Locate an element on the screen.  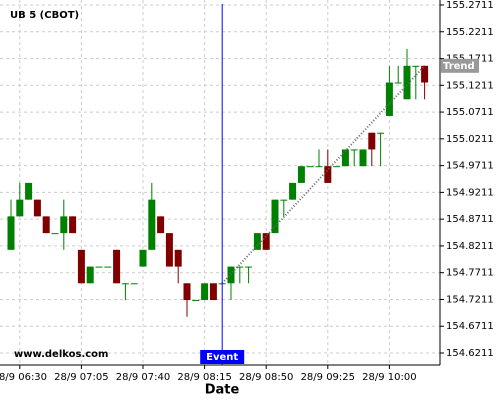
y-tick-label: 154.7711 is located at coordinates (470, 273).